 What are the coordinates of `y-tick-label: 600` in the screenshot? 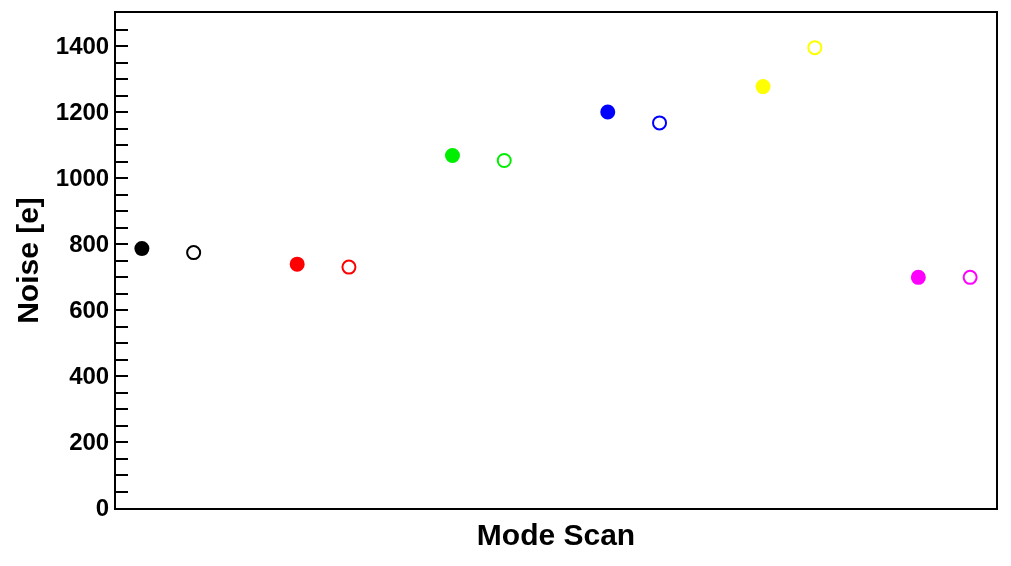 It's located at (89, 310).